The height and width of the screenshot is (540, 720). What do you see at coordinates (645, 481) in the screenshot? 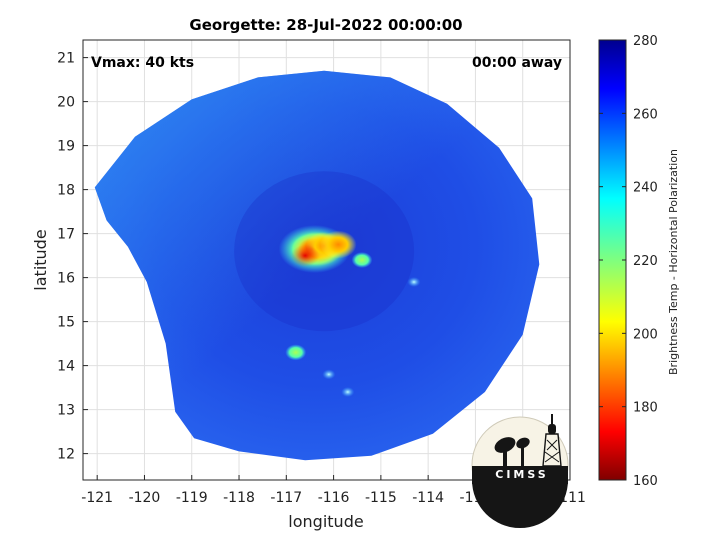
I see `colorbar-tick-label: 160` at bounding box center [645, 481].